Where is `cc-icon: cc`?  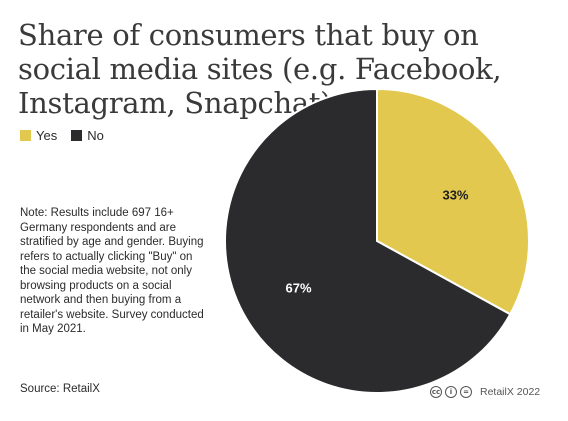
cc-icon: cc is located at coordinates (436, 392).